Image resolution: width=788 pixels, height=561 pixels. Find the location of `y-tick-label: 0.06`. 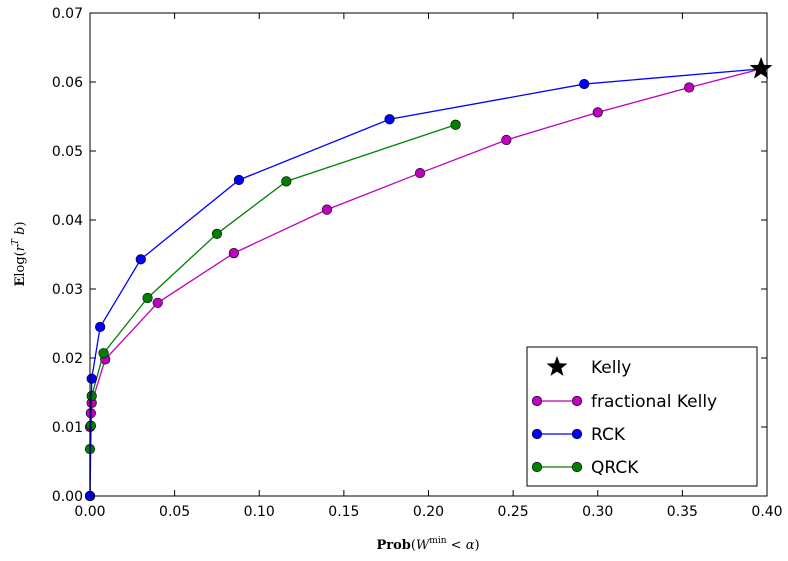

y-tick-label: 0.06 is located at coordinates (67, 83).